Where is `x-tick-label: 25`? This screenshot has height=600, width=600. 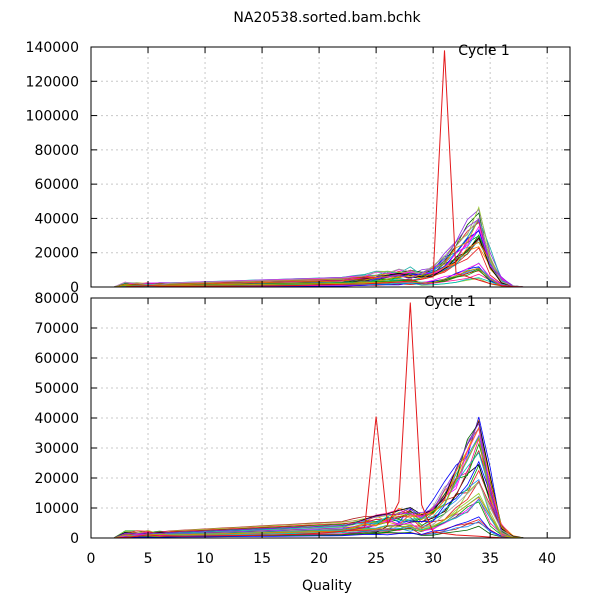
x-tick-label: 25 is located at coordinates (376, 559).